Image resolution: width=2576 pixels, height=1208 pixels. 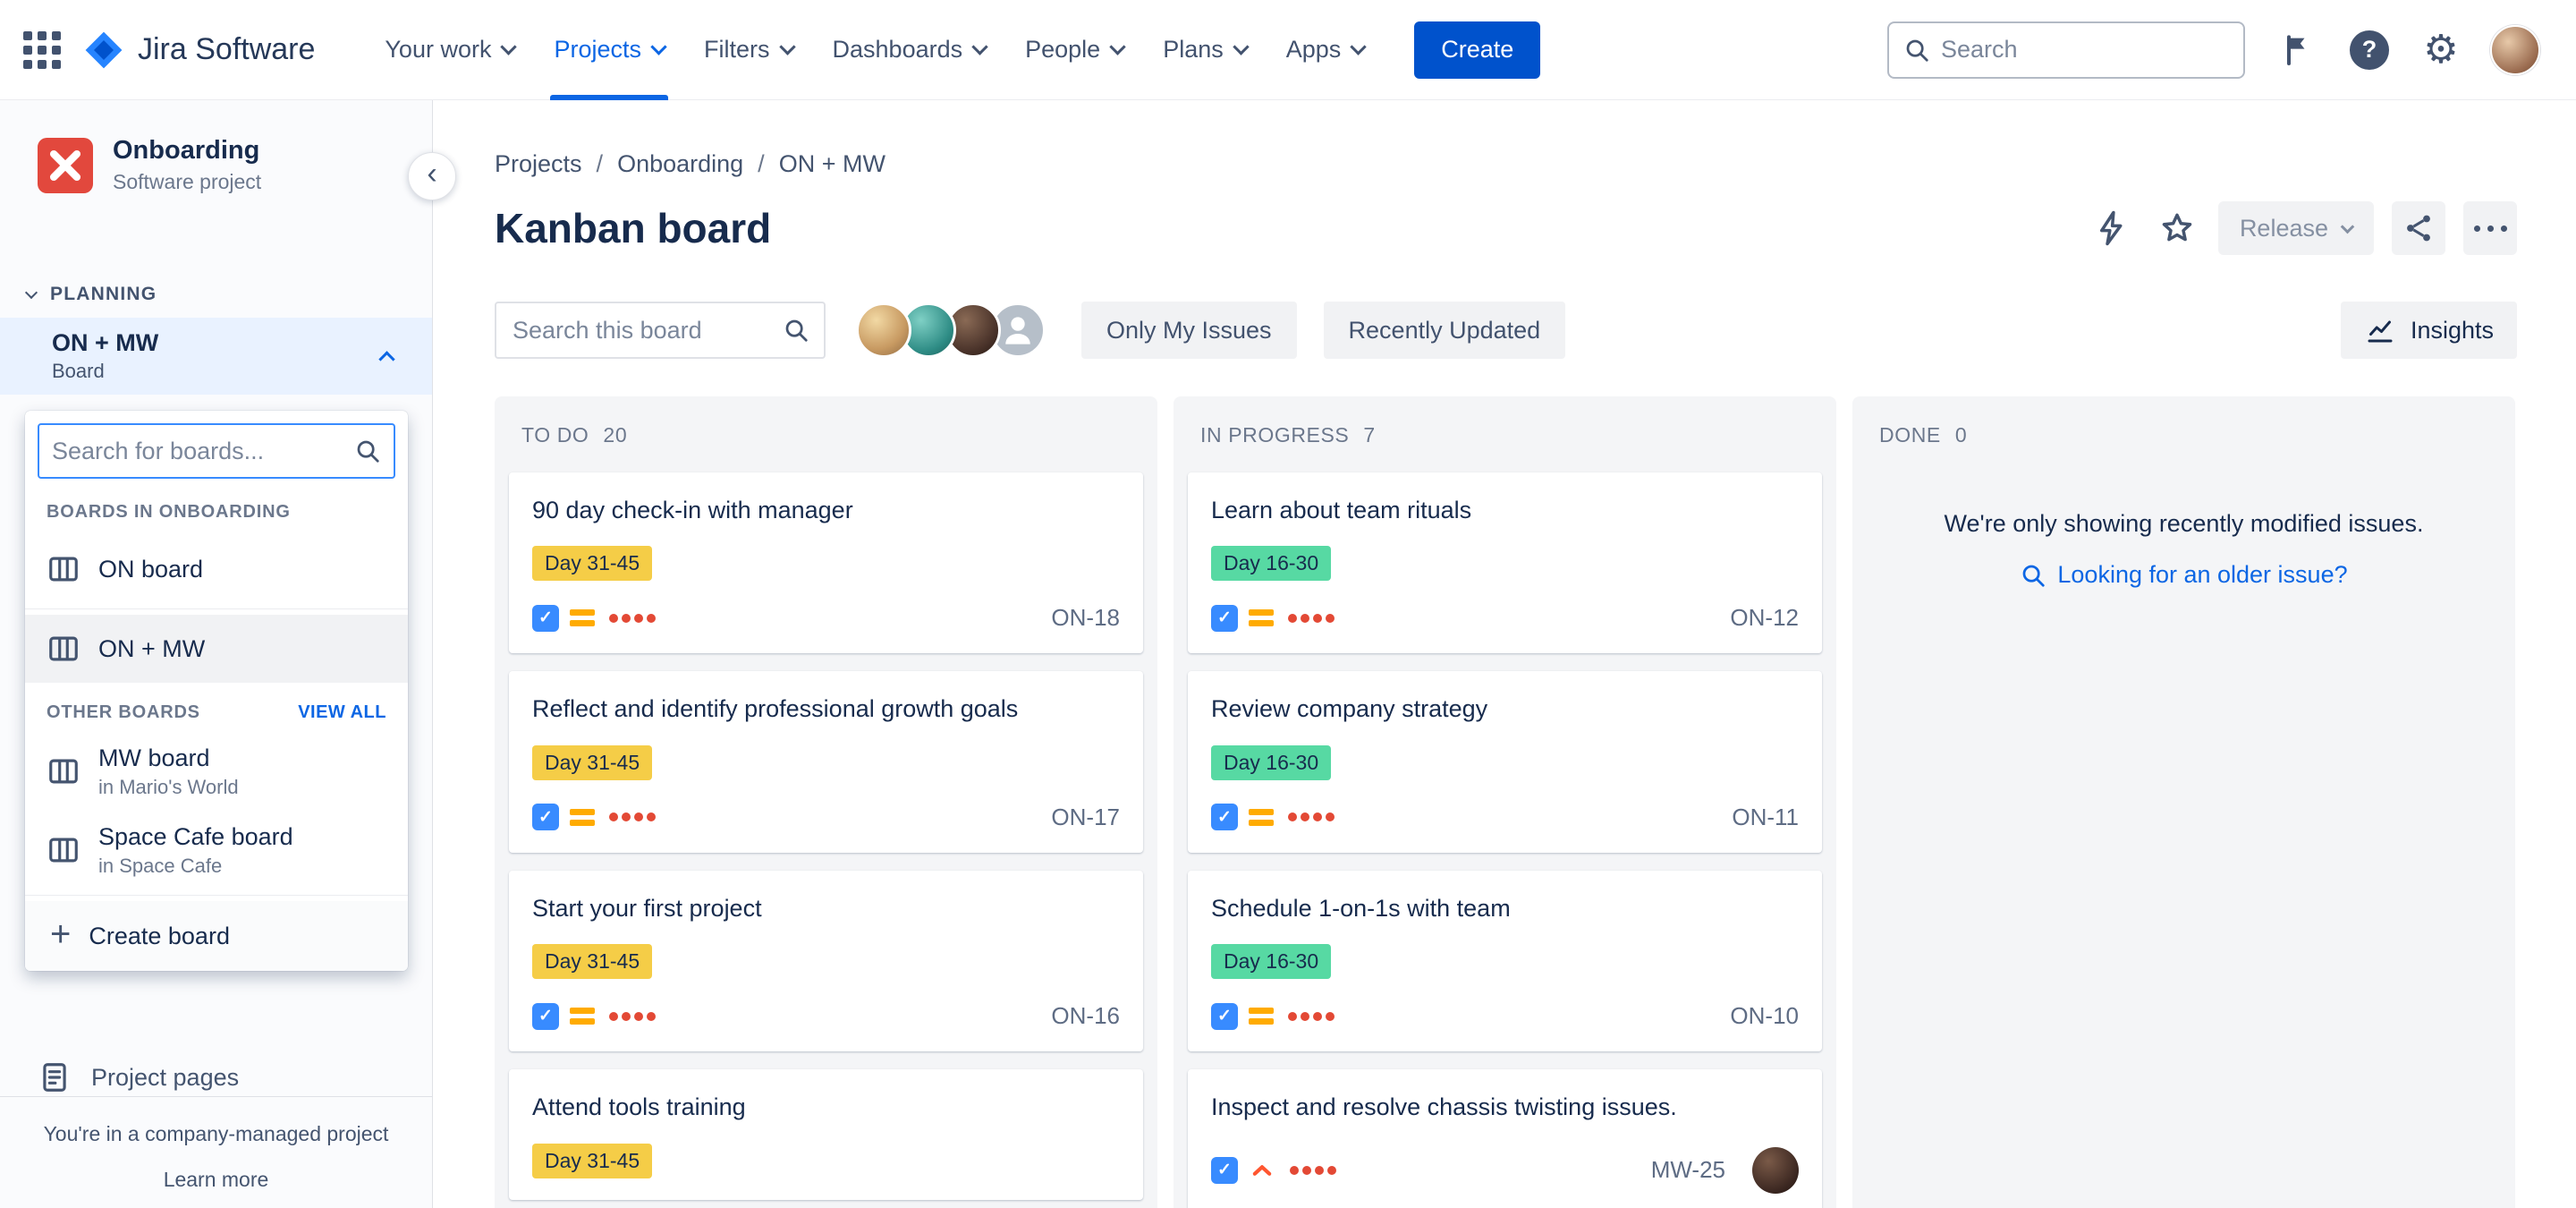 What do you see at coordinates (42, 49) in the screenshot?
I see `app-switcher-icon` at bounding box center [42, 49].